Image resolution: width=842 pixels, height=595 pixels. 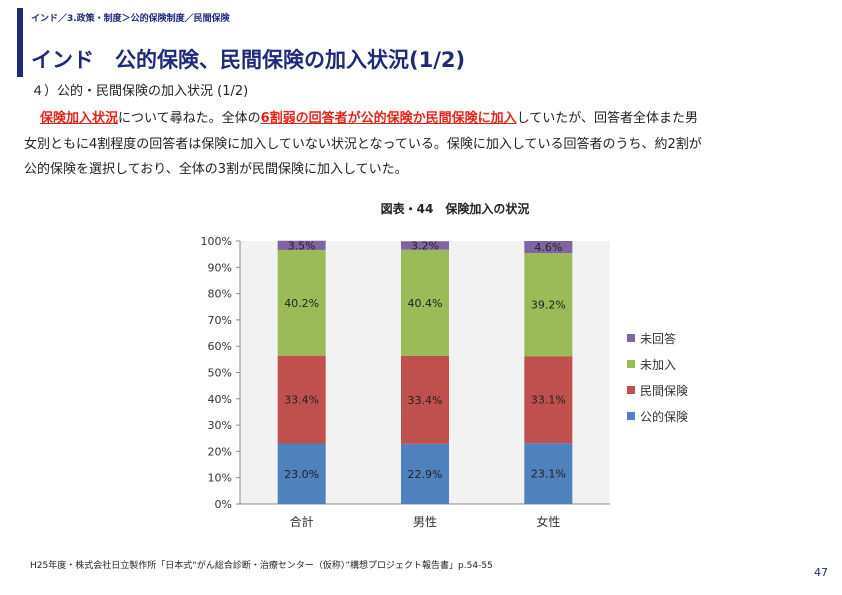 What do you see at coordinates (821, 572) in the screenshot?
I see `page-number: 47` at bounding box center [821, 572].